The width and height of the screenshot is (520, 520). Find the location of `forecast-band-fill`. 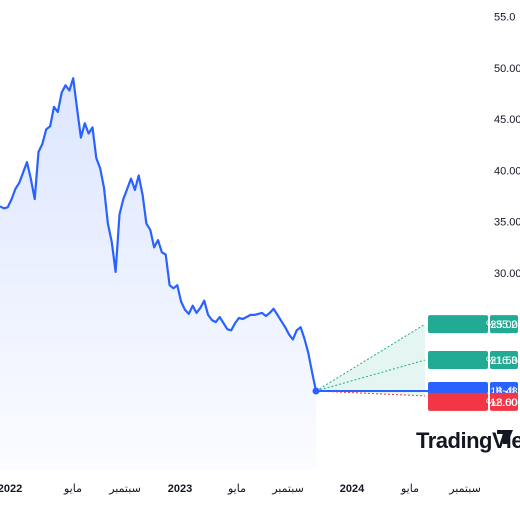

forecast-band-fill is located at coordinates (370, 360).